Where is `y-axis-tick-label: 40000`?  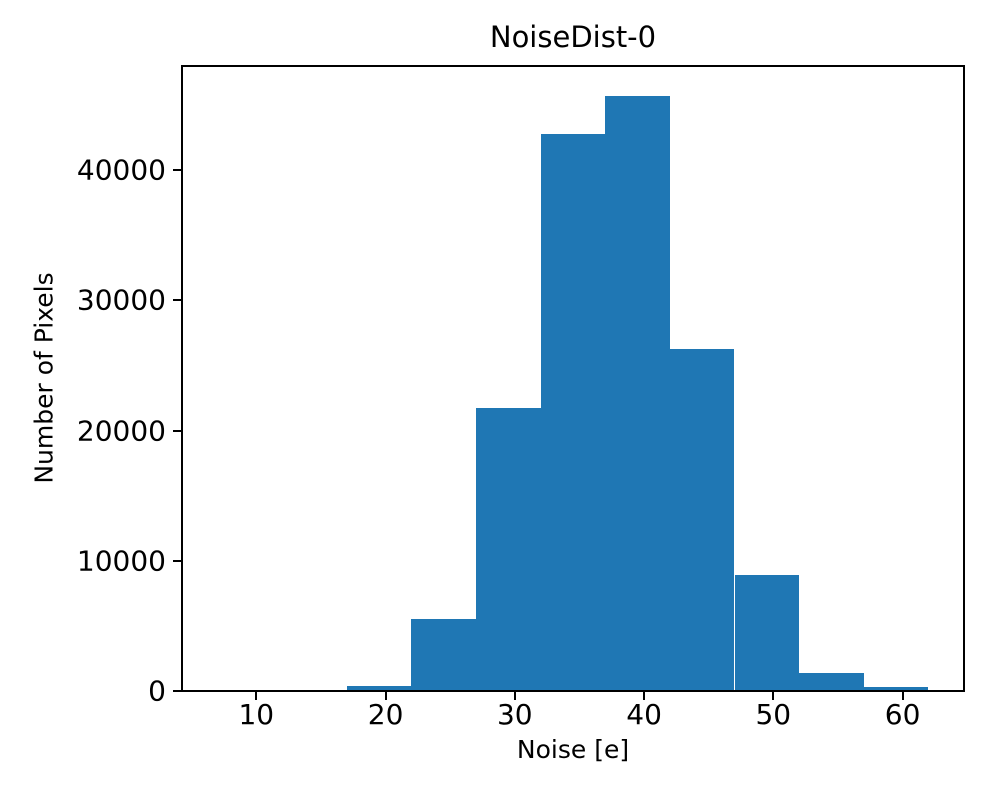 y-axis-tick-label: 40000 is located at coordinates (121, 170).